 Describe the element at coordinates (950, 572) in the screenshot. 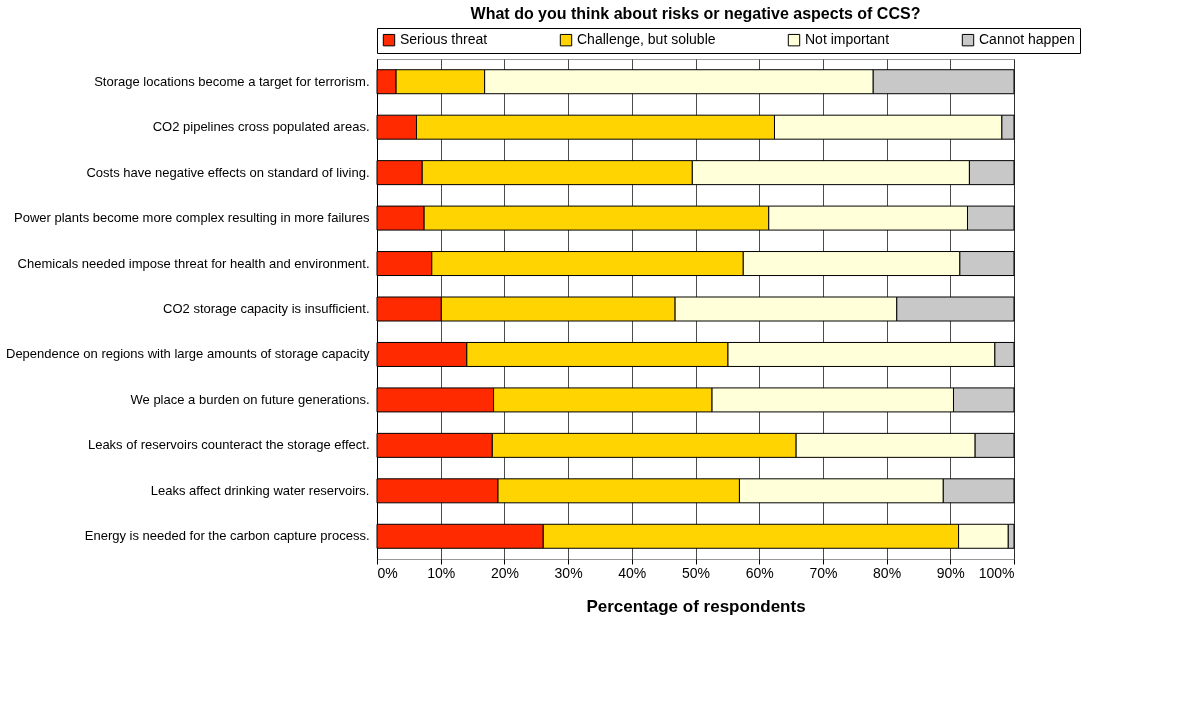

I see `x-tick-label: 90%` at that location.